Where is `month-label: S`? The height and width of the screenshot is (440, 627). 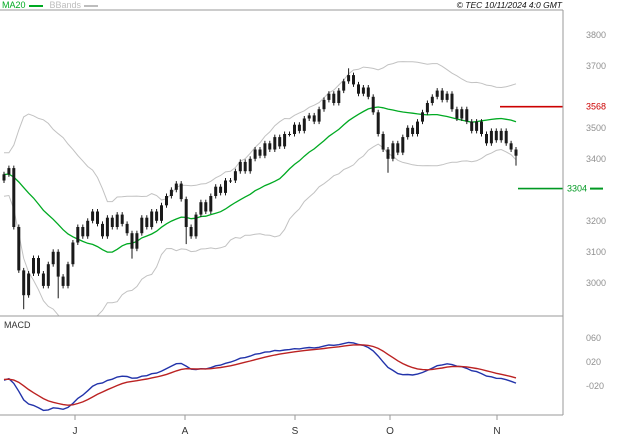
month-label: S is located at coordinates (295, 431).